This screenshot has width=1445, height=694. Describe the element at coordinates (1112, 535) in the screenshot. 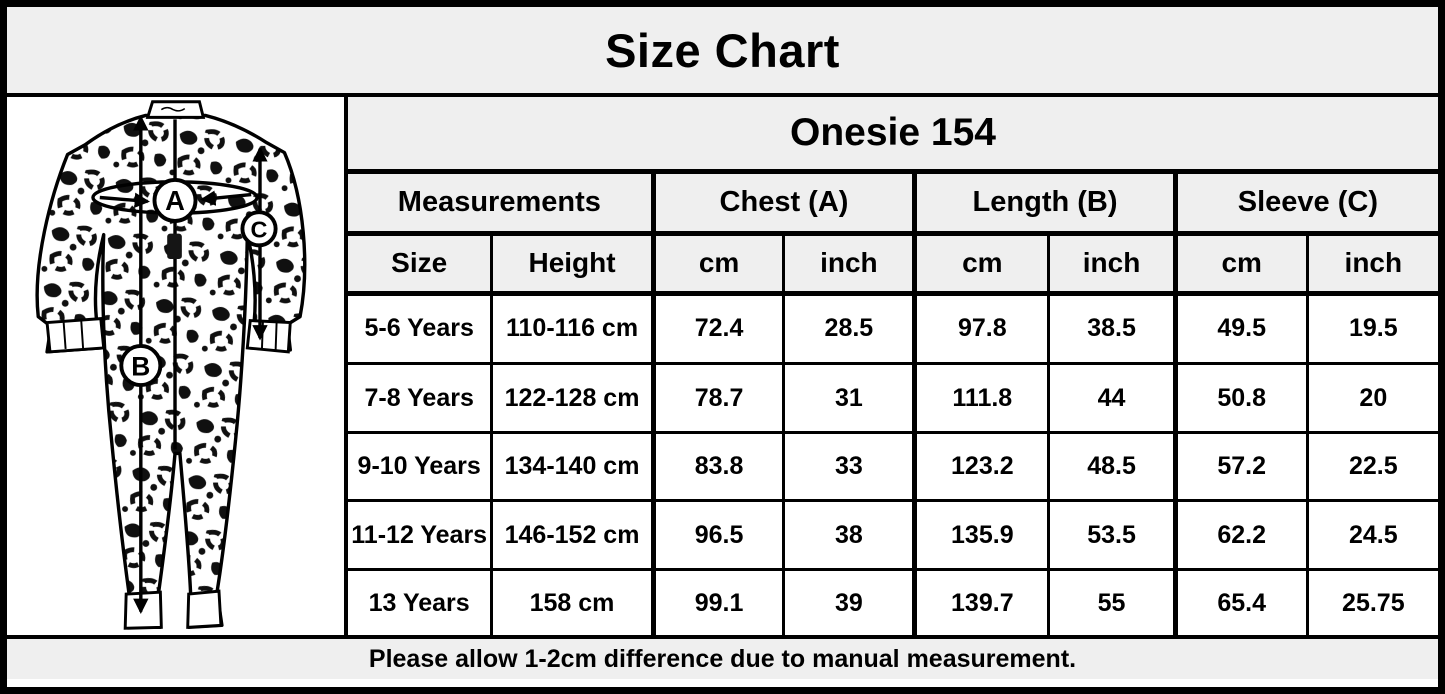

I see `cell-length-inch: 53.5` at that location.